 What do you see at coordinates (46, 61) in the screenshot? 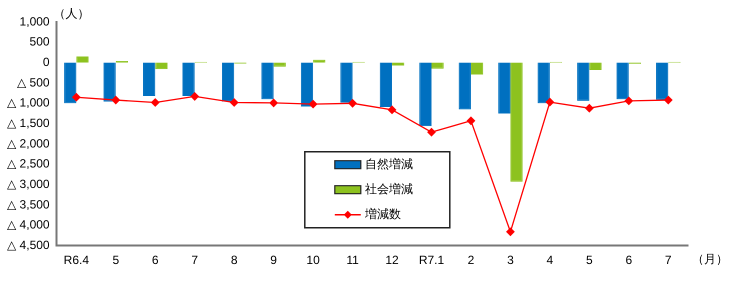
I see `y-tick-label: 0` at bounding box center [46, 61].